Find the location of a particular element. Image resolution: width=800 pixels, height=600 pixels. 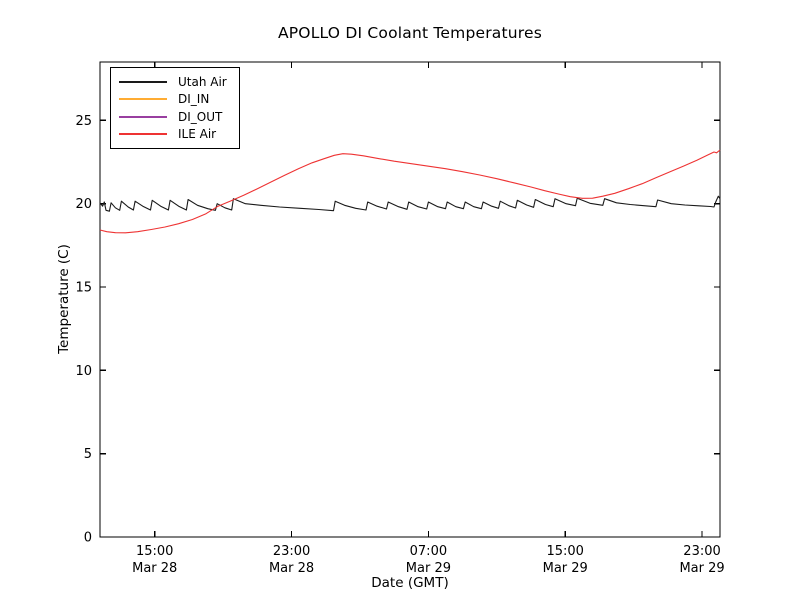

legend: Utah Air DI_IN DI_OUT ILE Air is located at coordinates (175, 108).